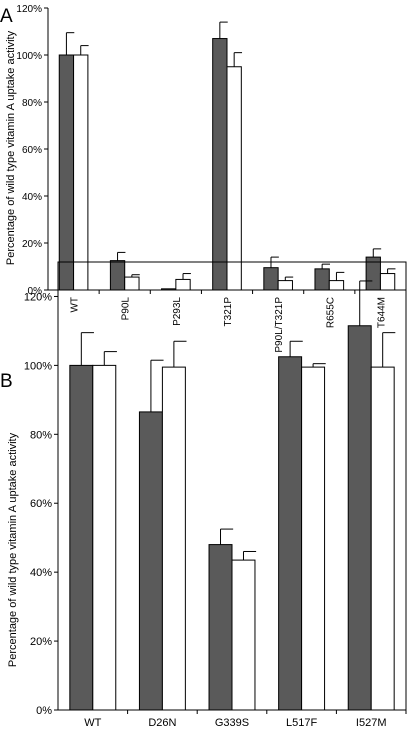 This screenshot has width=416, height=732. Describe the element at coordinates (381, 312) in the screenshot. I see `x-tick-label: T644M` at that location.